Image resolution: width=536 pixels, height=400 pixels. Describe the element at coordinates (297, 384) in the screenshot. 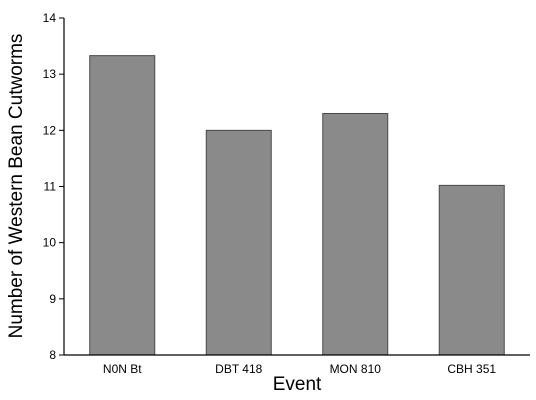

I see `x-axis-title: Event` at that location.